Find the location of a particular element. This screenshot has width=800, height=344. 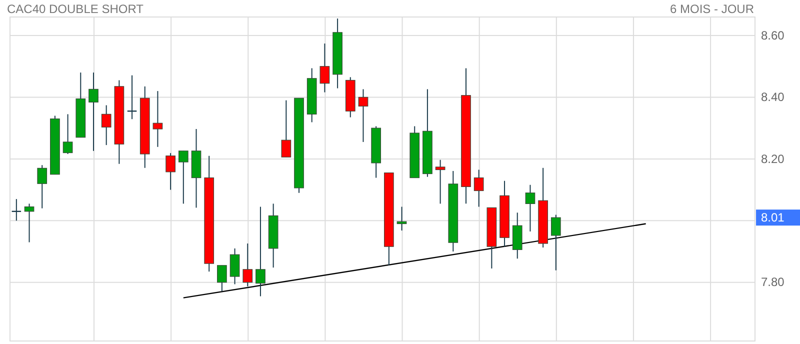

chart-title: CAC40 DOUBLE SHORT is located at coordinates (75, 9).